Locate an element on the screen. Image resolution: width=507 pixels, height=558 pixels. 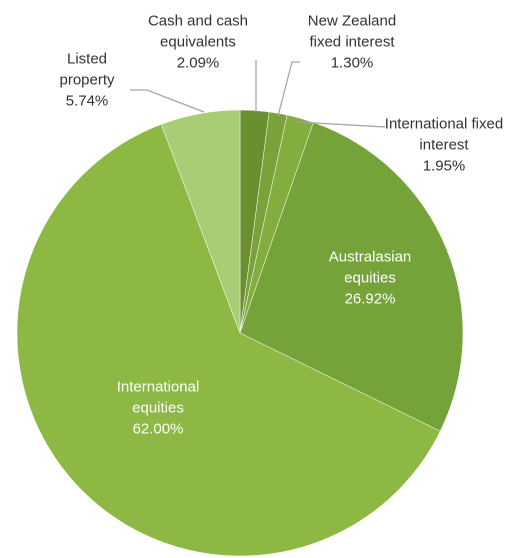
slice-label: Listed property 5.74% is located at coordinates (87, 80).